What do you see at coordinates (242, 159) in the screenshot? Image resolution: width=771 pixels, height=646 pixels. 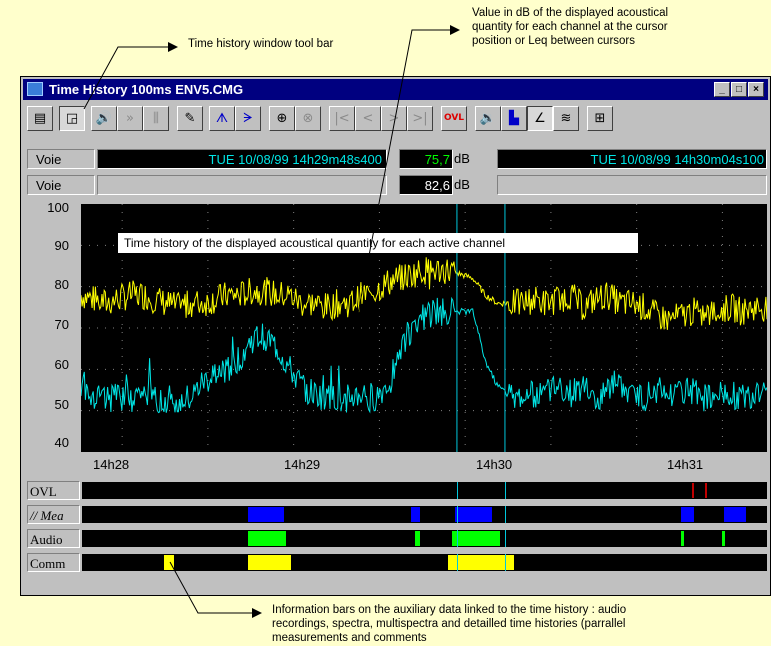 I see `cursor1-time: TUE 10/08/99 14h29m48s400` at bounding box center [242, 159].